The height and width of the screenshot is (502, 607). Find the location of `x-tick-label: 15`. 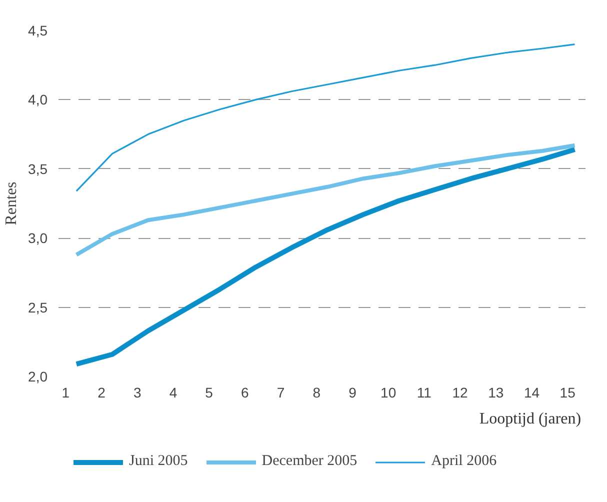

x-tick-label: 15 is located at coordinates (568, 392).